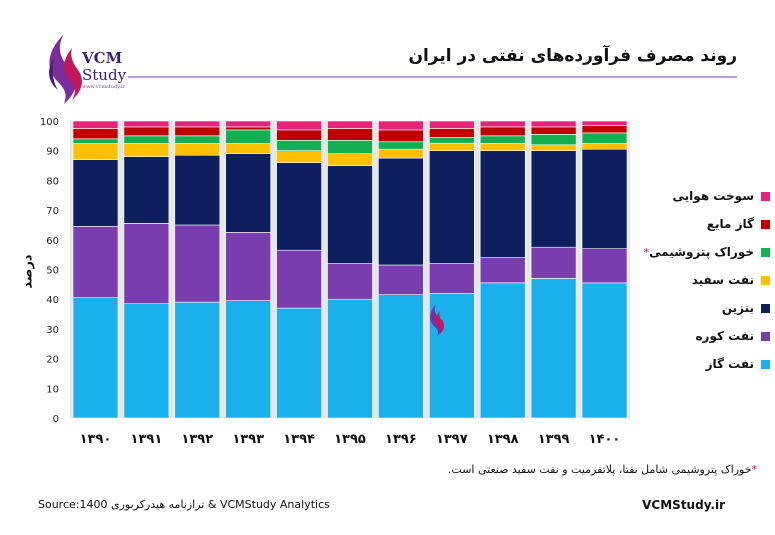 The width and height of the screenshot is (775, 535). I want to click on chart-title: روند مصرف فرآورده‌های نفتی در ایران, so click(572, 56).